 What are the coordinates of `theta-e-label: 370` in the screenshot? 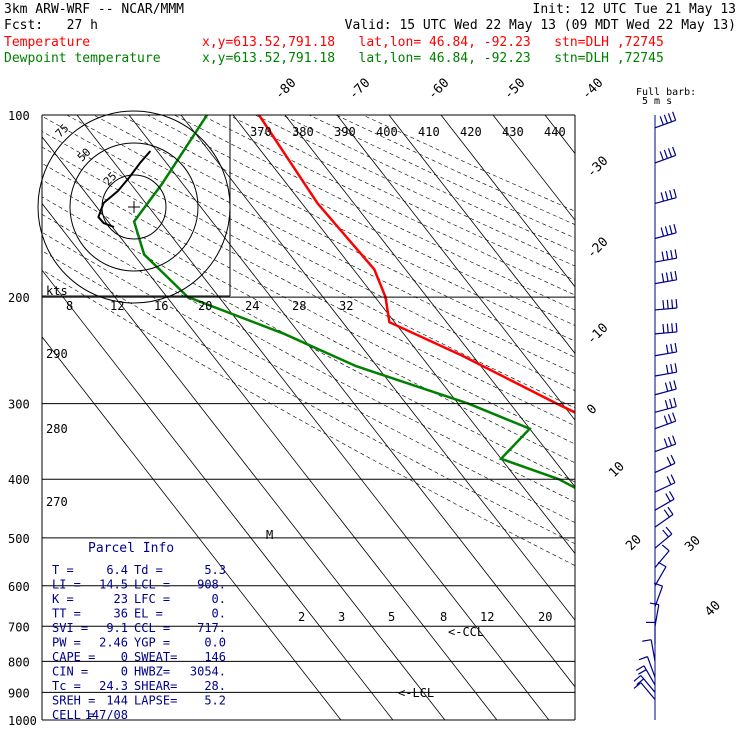 It's located at (261, 132).